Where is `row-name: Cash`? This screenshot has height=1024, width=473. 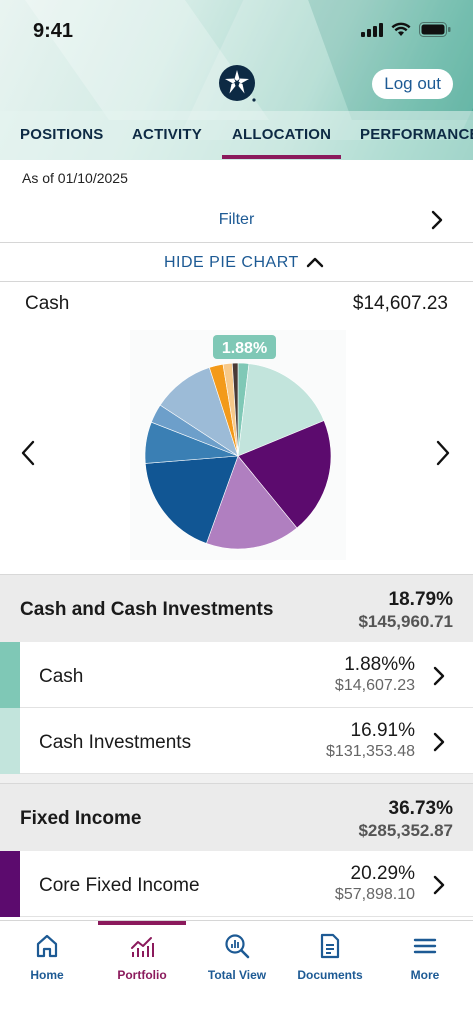
row-name: Cash is located at coordinates (61, 676).